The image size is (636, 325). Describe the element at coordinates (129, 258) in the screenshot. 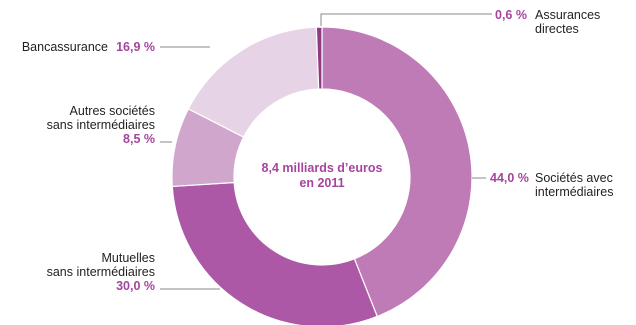

I see `slice-label-1-line-0: Mutuelles` at that location.